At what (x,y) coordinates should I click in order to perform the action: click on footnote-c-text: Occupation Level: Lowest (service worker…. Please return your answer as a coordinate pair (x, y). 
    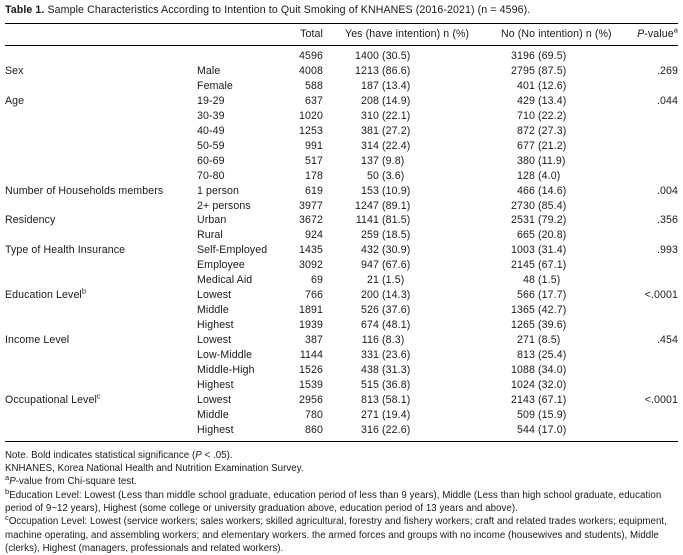
    Looking at the image, I should click on (336, 535).